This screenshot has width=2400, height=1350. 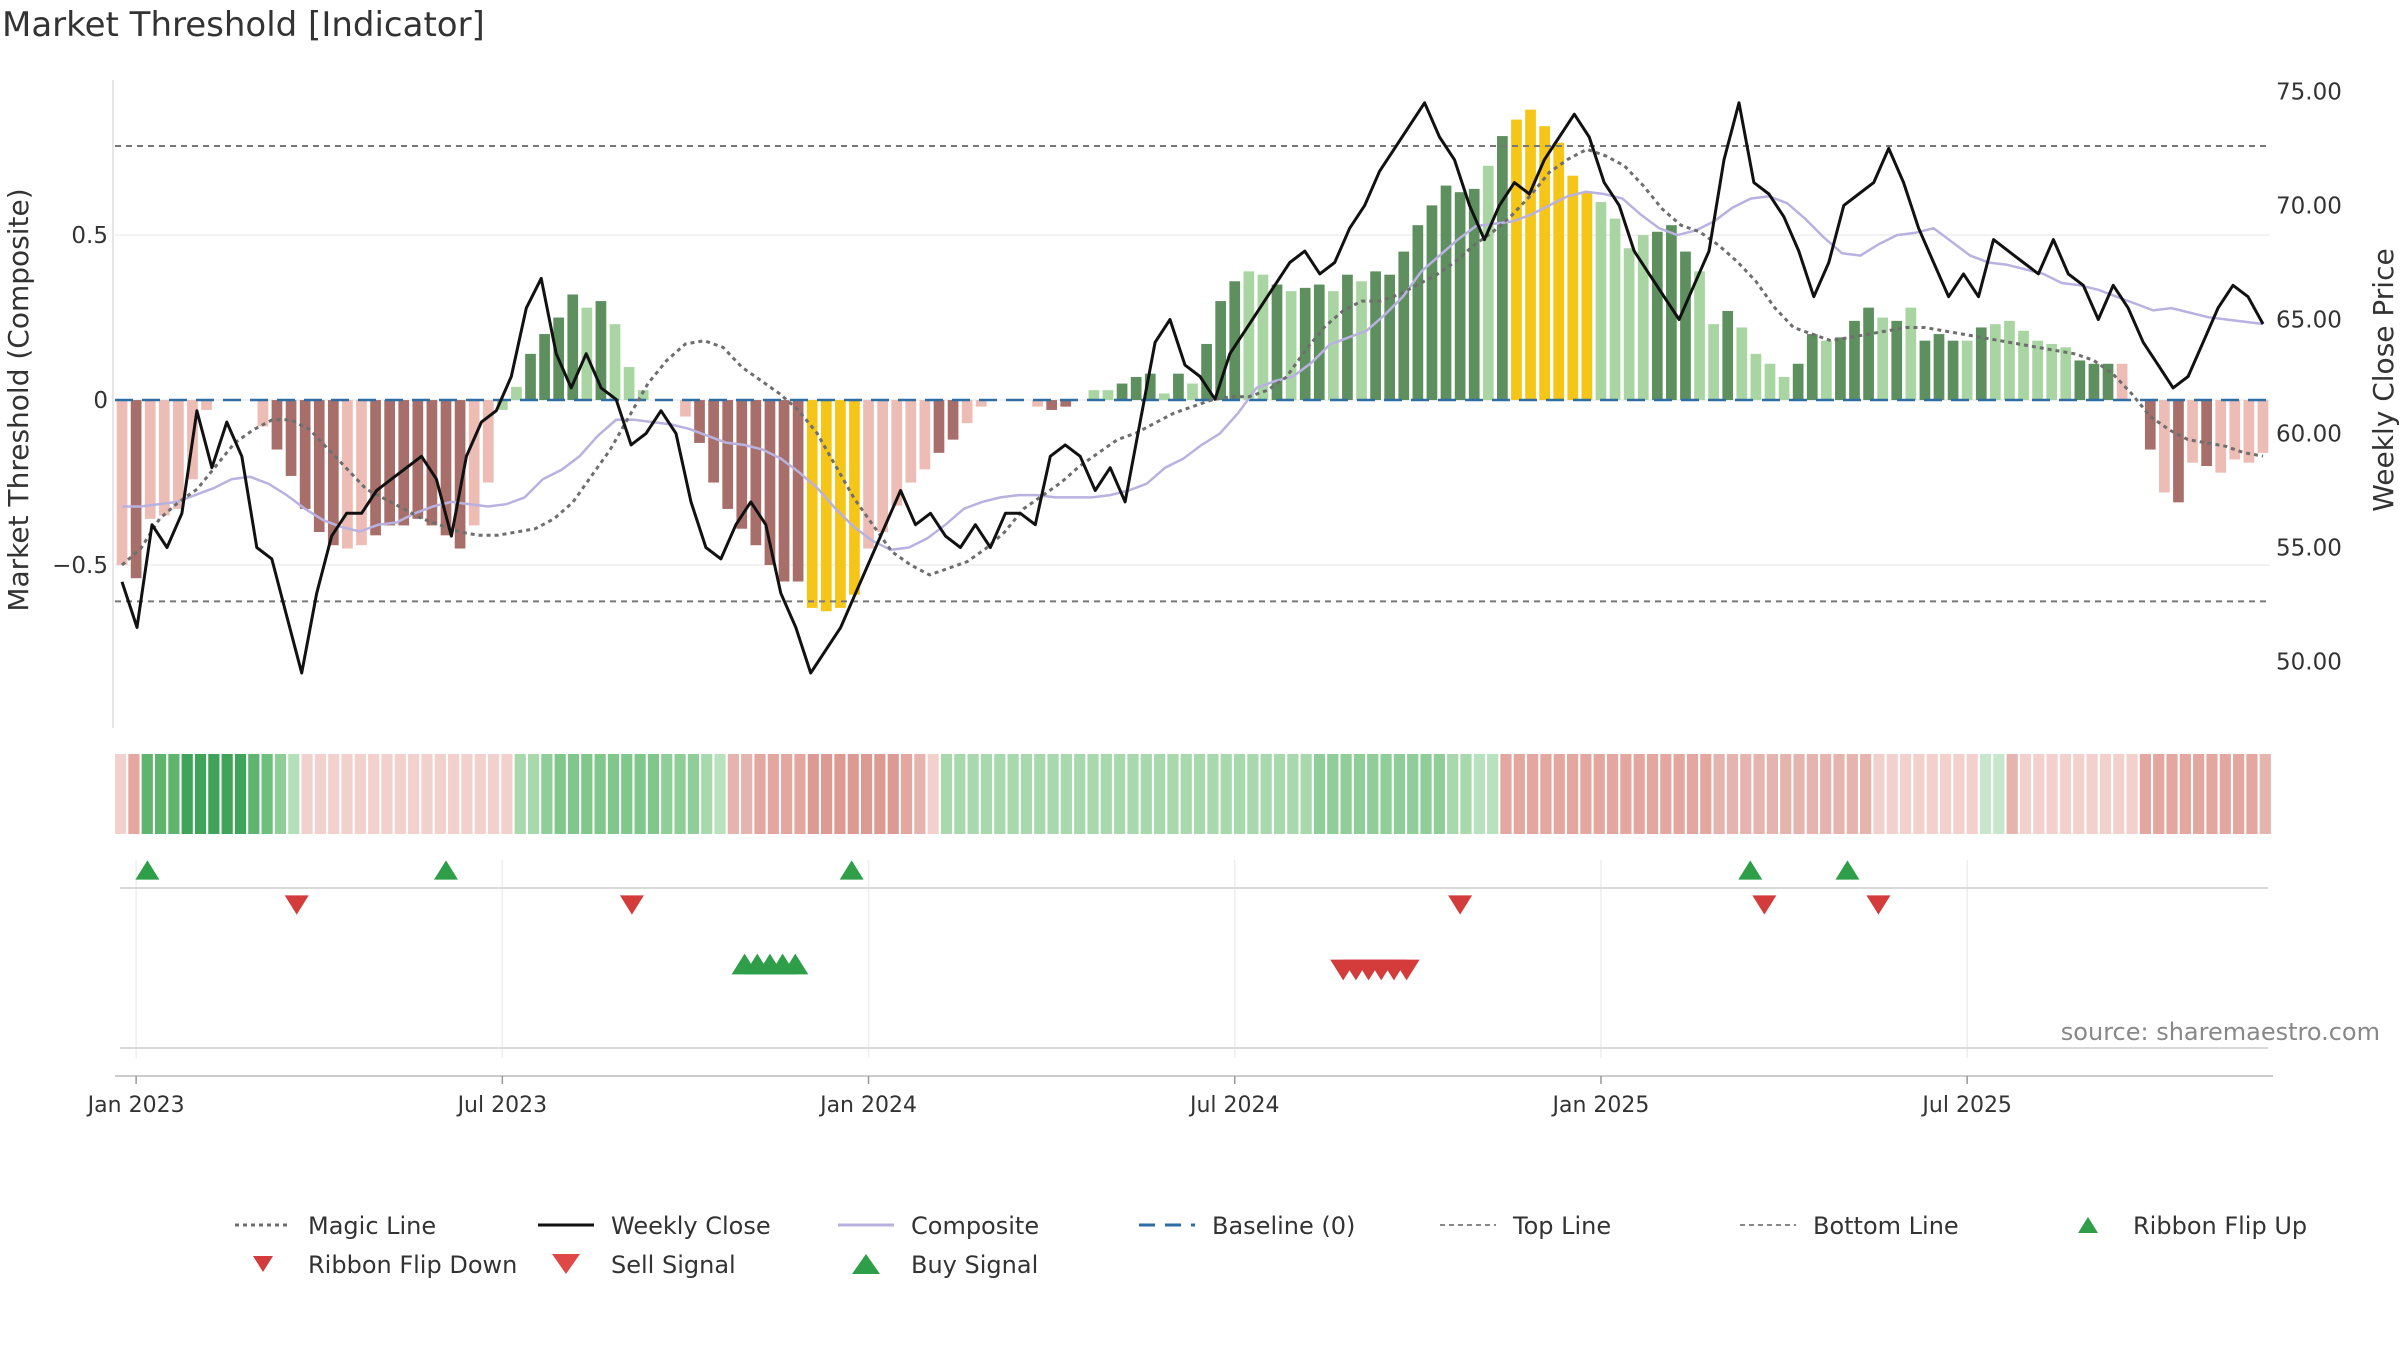 What do you see at coordinates (2309, 663) in the screenshot?
I see `y-tick-label-right: 50.00` at bounding box center [2309, 663].